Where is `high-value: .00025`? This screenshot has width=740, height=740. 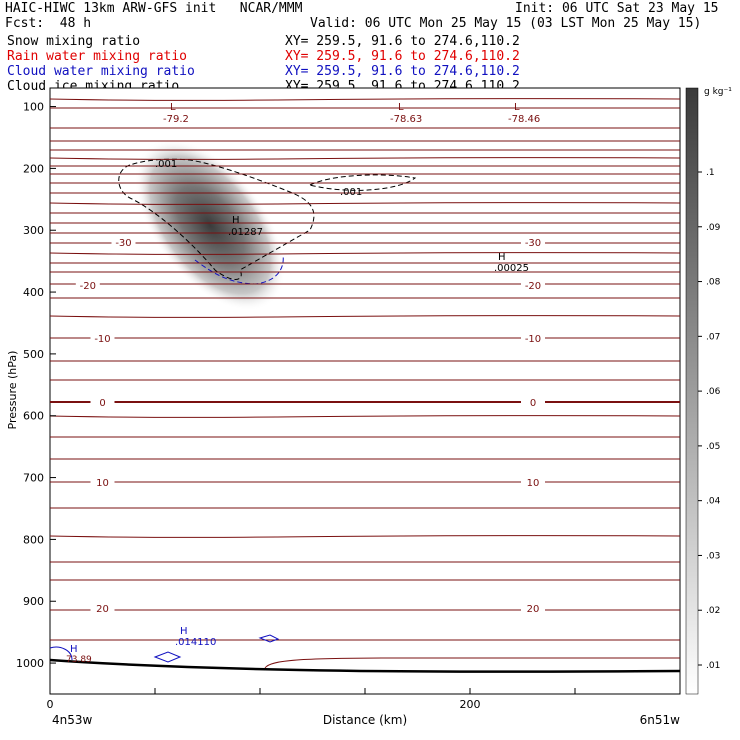
high-value: .00025 is located at coordinates (511, 268).